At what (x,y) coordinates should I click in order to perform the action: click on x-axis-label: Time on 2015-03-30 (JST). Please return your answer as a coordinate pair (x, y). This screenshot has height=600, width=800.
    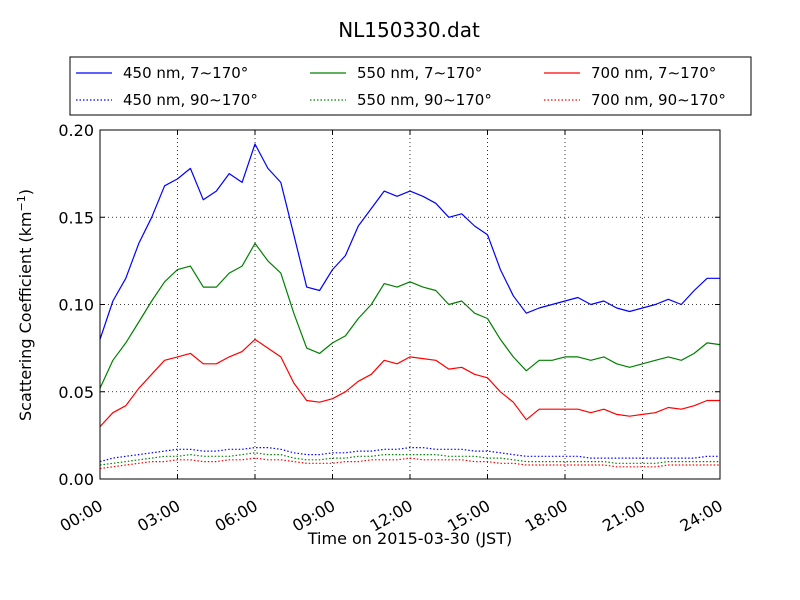
    Looking at the image, I should click on (409, 538).